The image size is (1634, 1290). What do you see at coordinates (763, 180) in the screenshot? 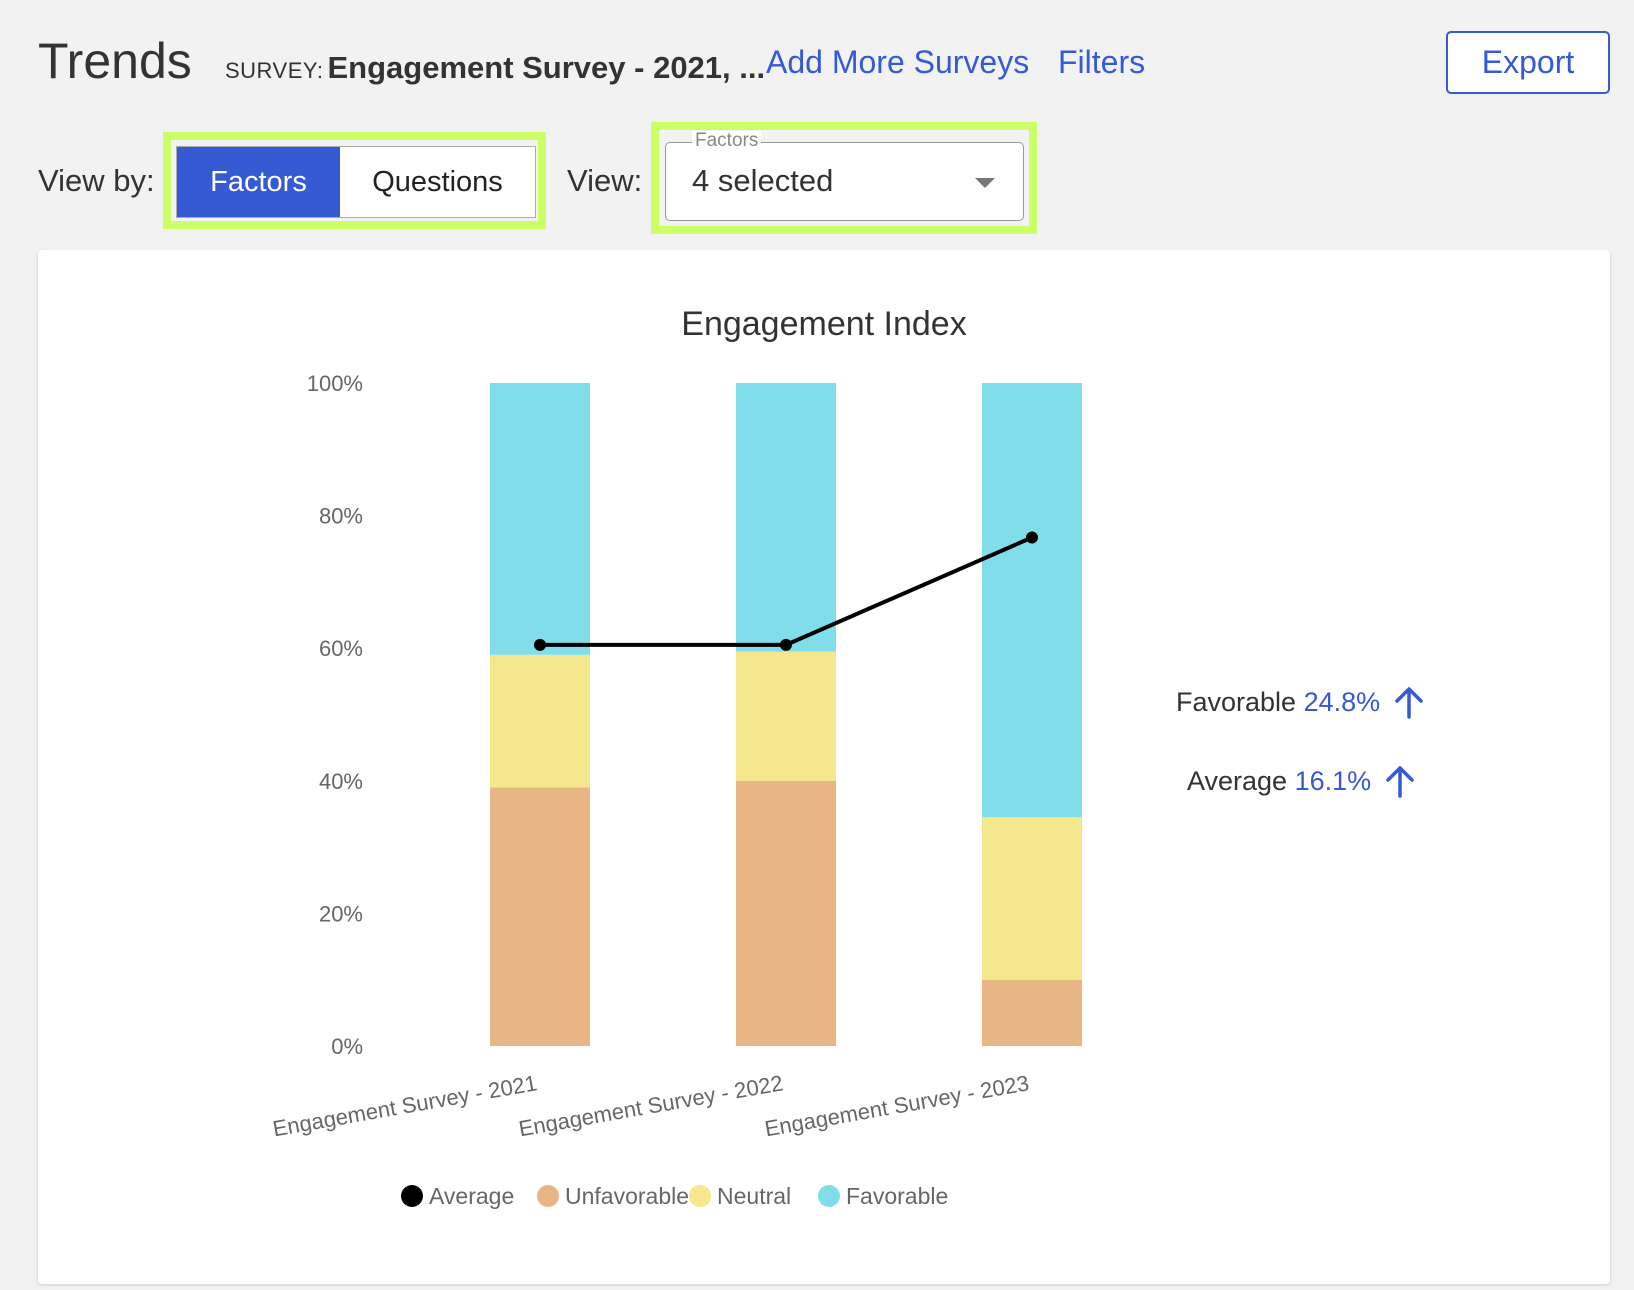
I see `factors-select-value: 4 selected` at bounding box center [763, 180].